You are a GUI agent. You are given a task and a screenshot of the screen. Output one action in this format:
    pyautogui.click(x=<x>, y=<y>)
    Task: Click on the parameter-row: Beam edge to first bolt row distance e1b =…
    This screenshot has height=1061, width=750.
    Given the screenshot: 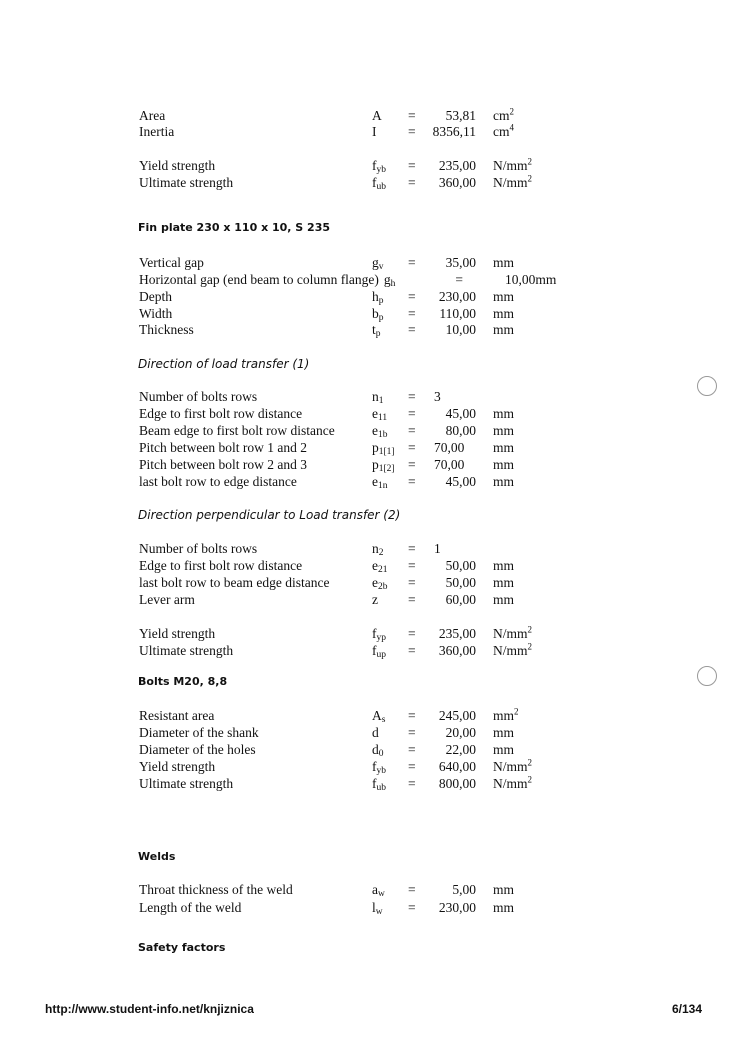 What is the action you would take?
    pyautogui.click(x=375, y=431)
    